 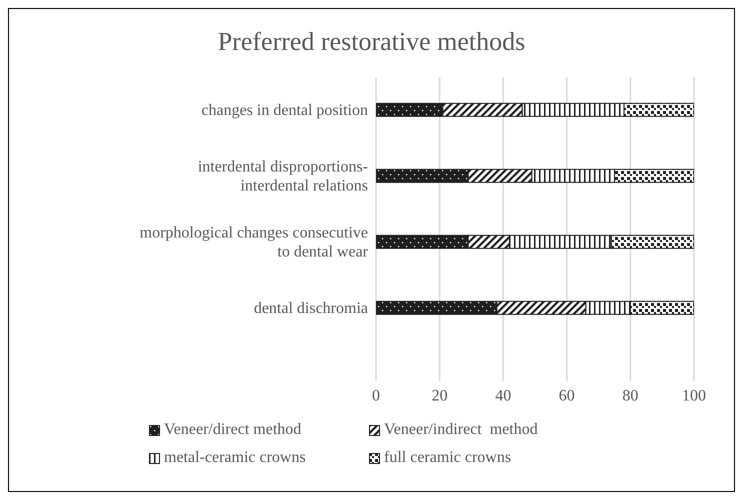 I want to click on y-tick-label: interdental disproportions-interdental relations, so click(x=283, y=176).